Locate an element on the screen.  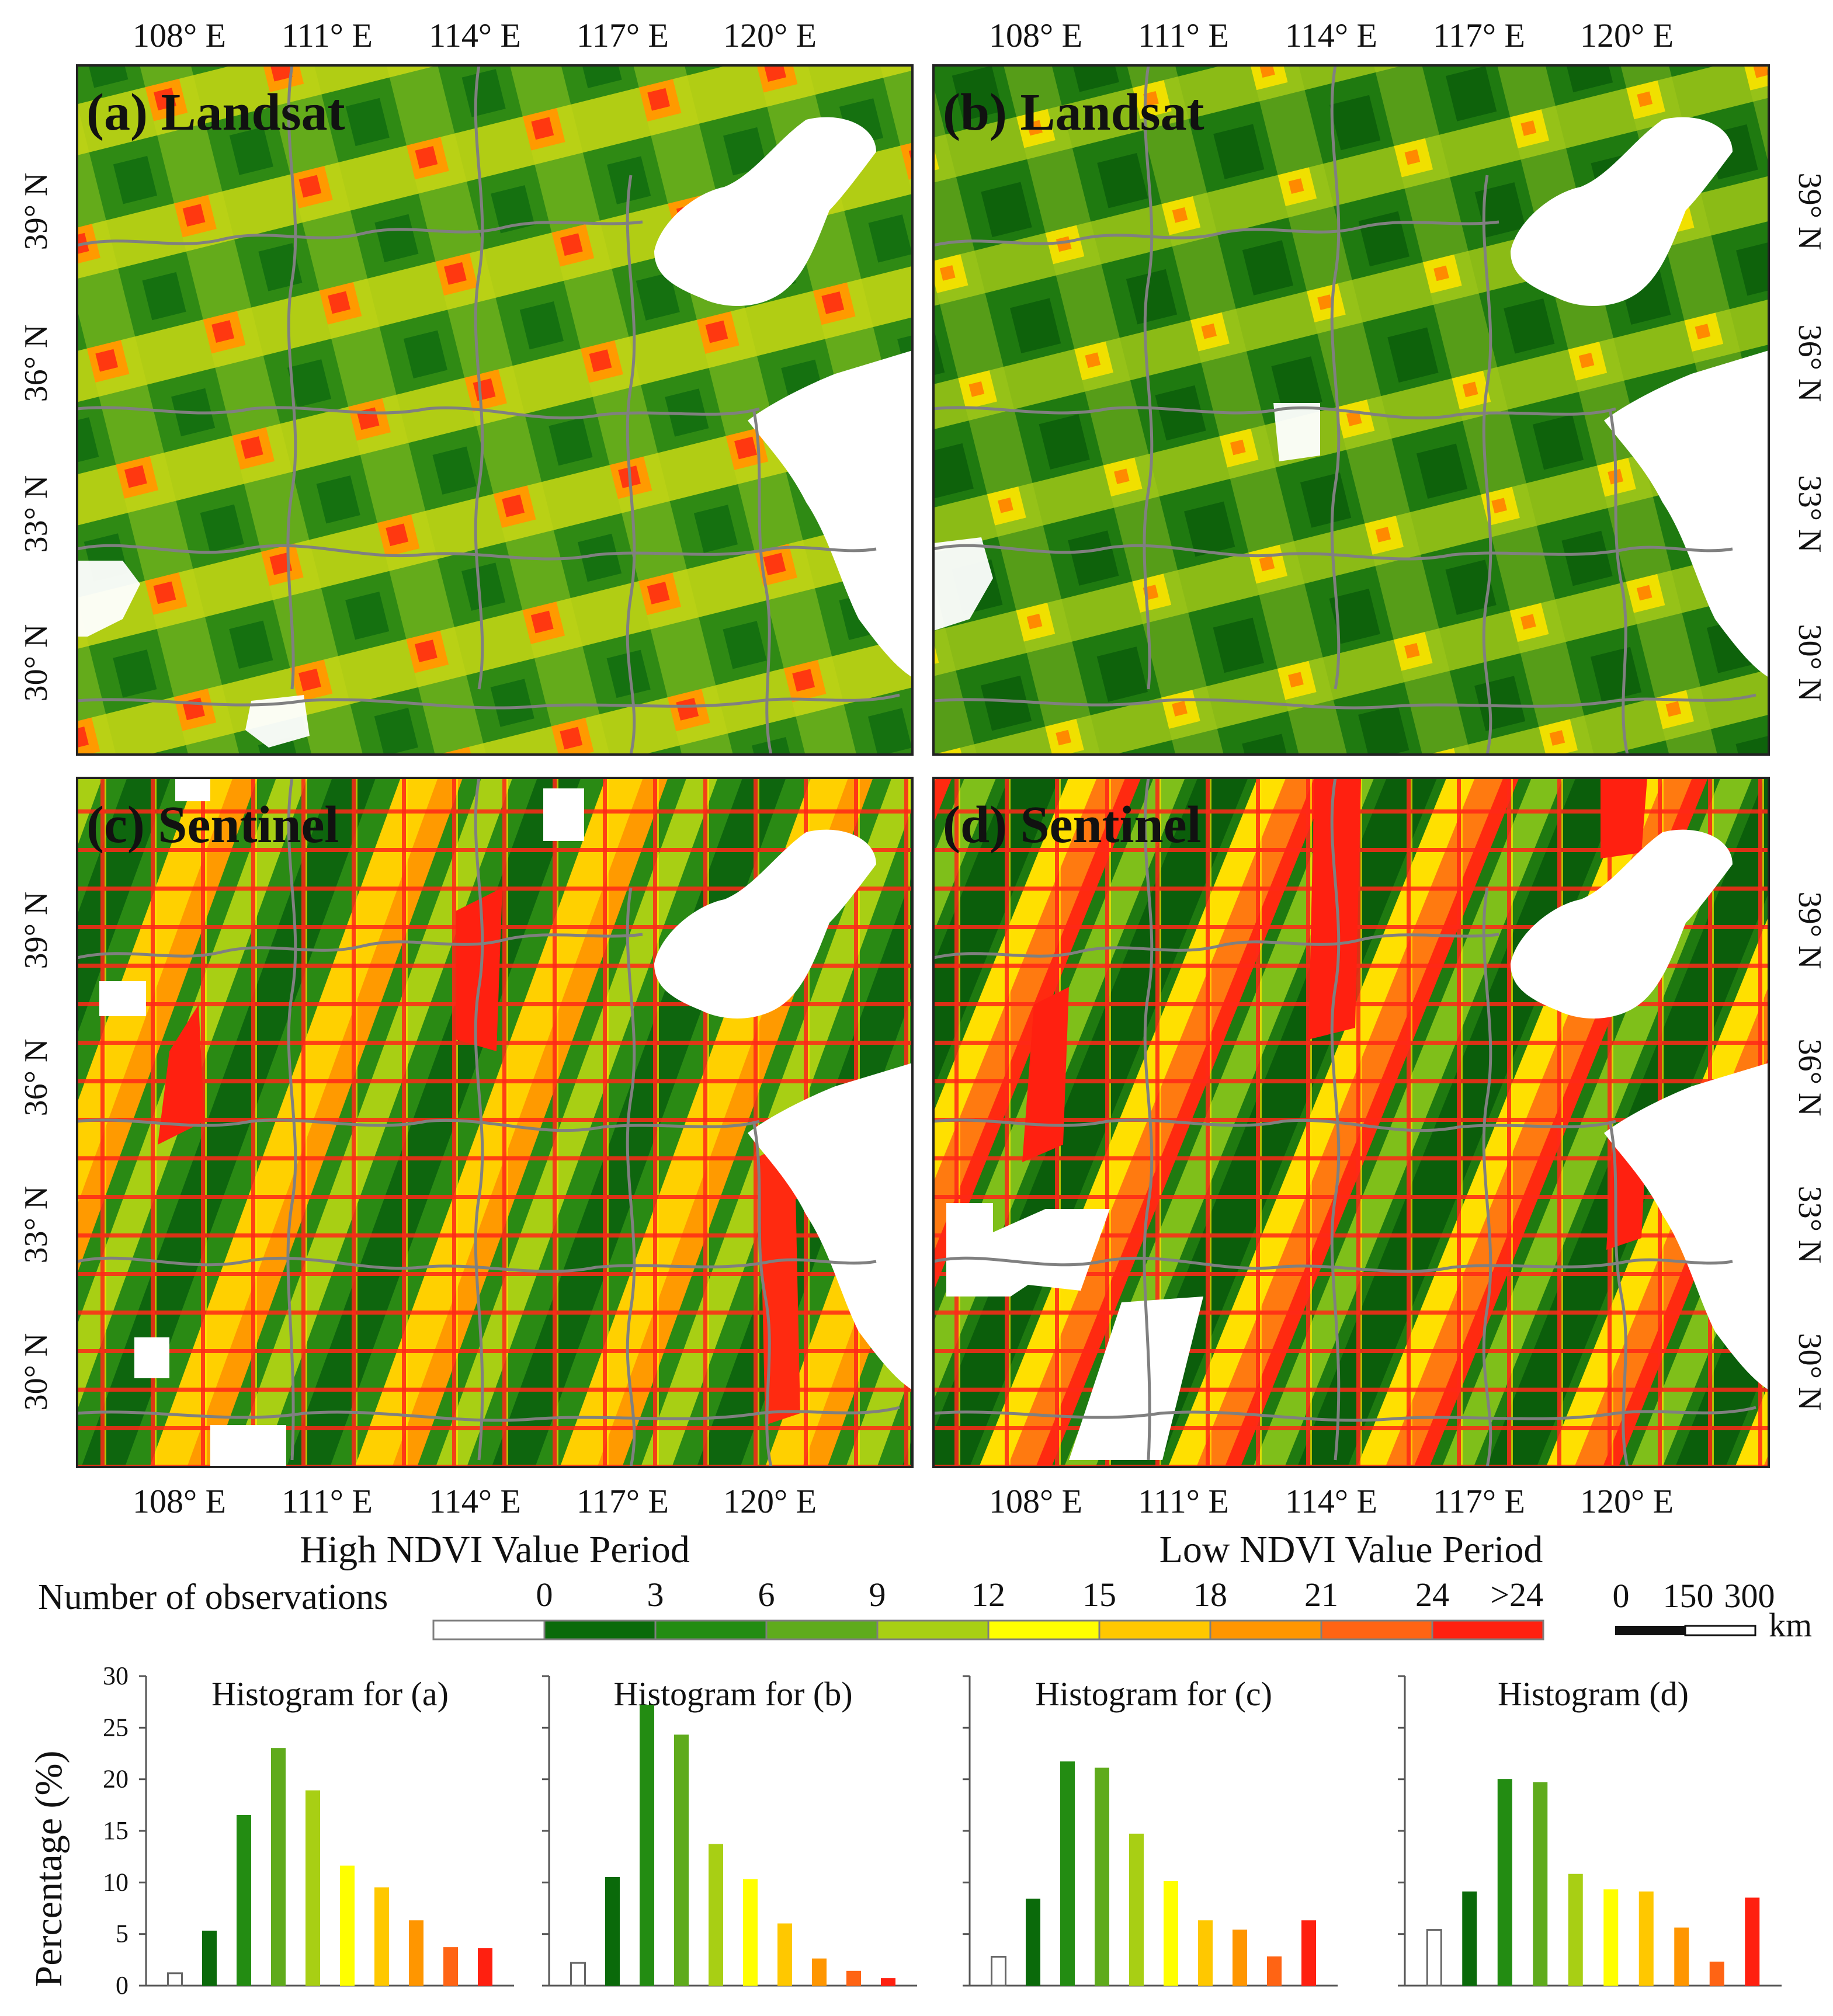
scale-label: 0 is located at coordinates (1622, 1596).